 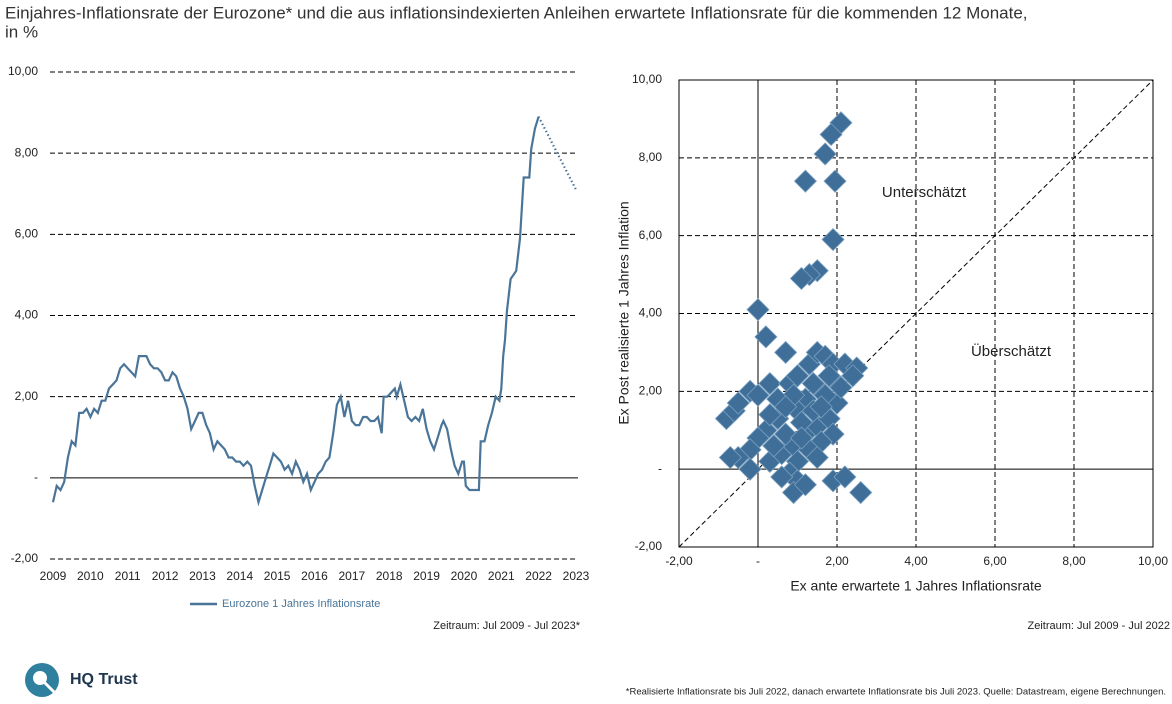 What do you see at coordinates (1099, 626) in the screenshot?
I see `note: Zeitraum: Jul 2009 - Jul 2022` at bounding box center [1099, 626].